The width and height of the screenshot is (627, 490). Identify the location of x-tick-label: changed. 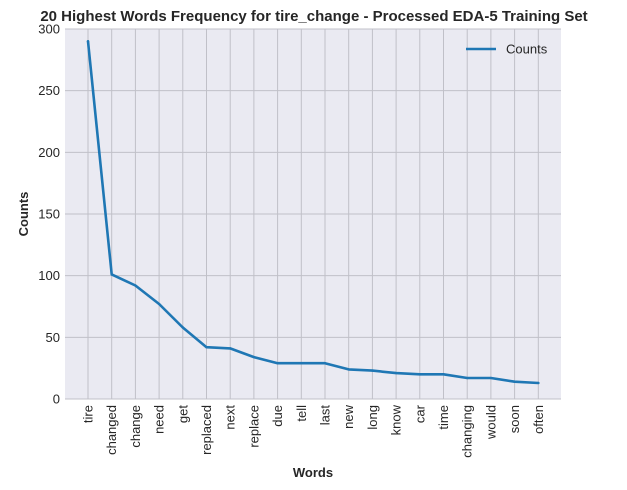
(111, 430).